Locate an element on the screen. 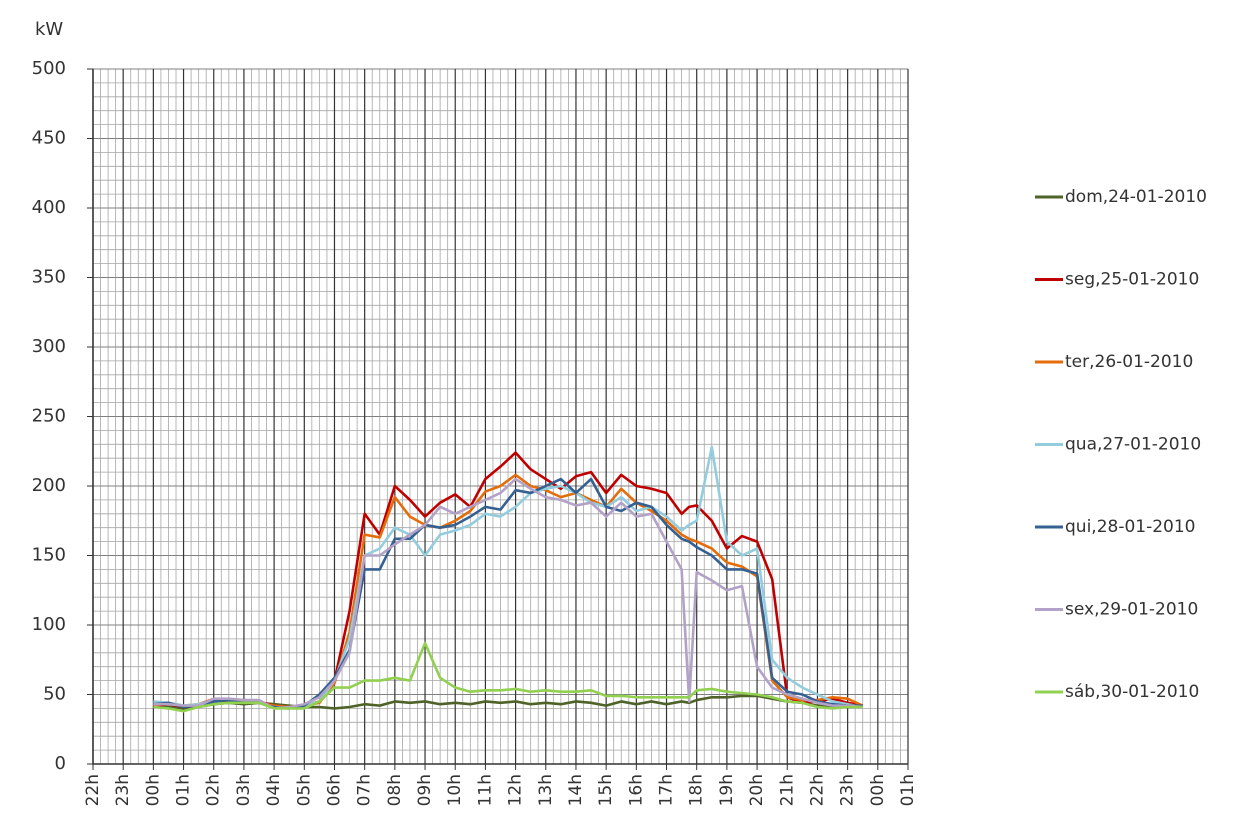 This screenshot has width=1256, height=837. x-tick-label: 19h is located at coordinates (727, 790).